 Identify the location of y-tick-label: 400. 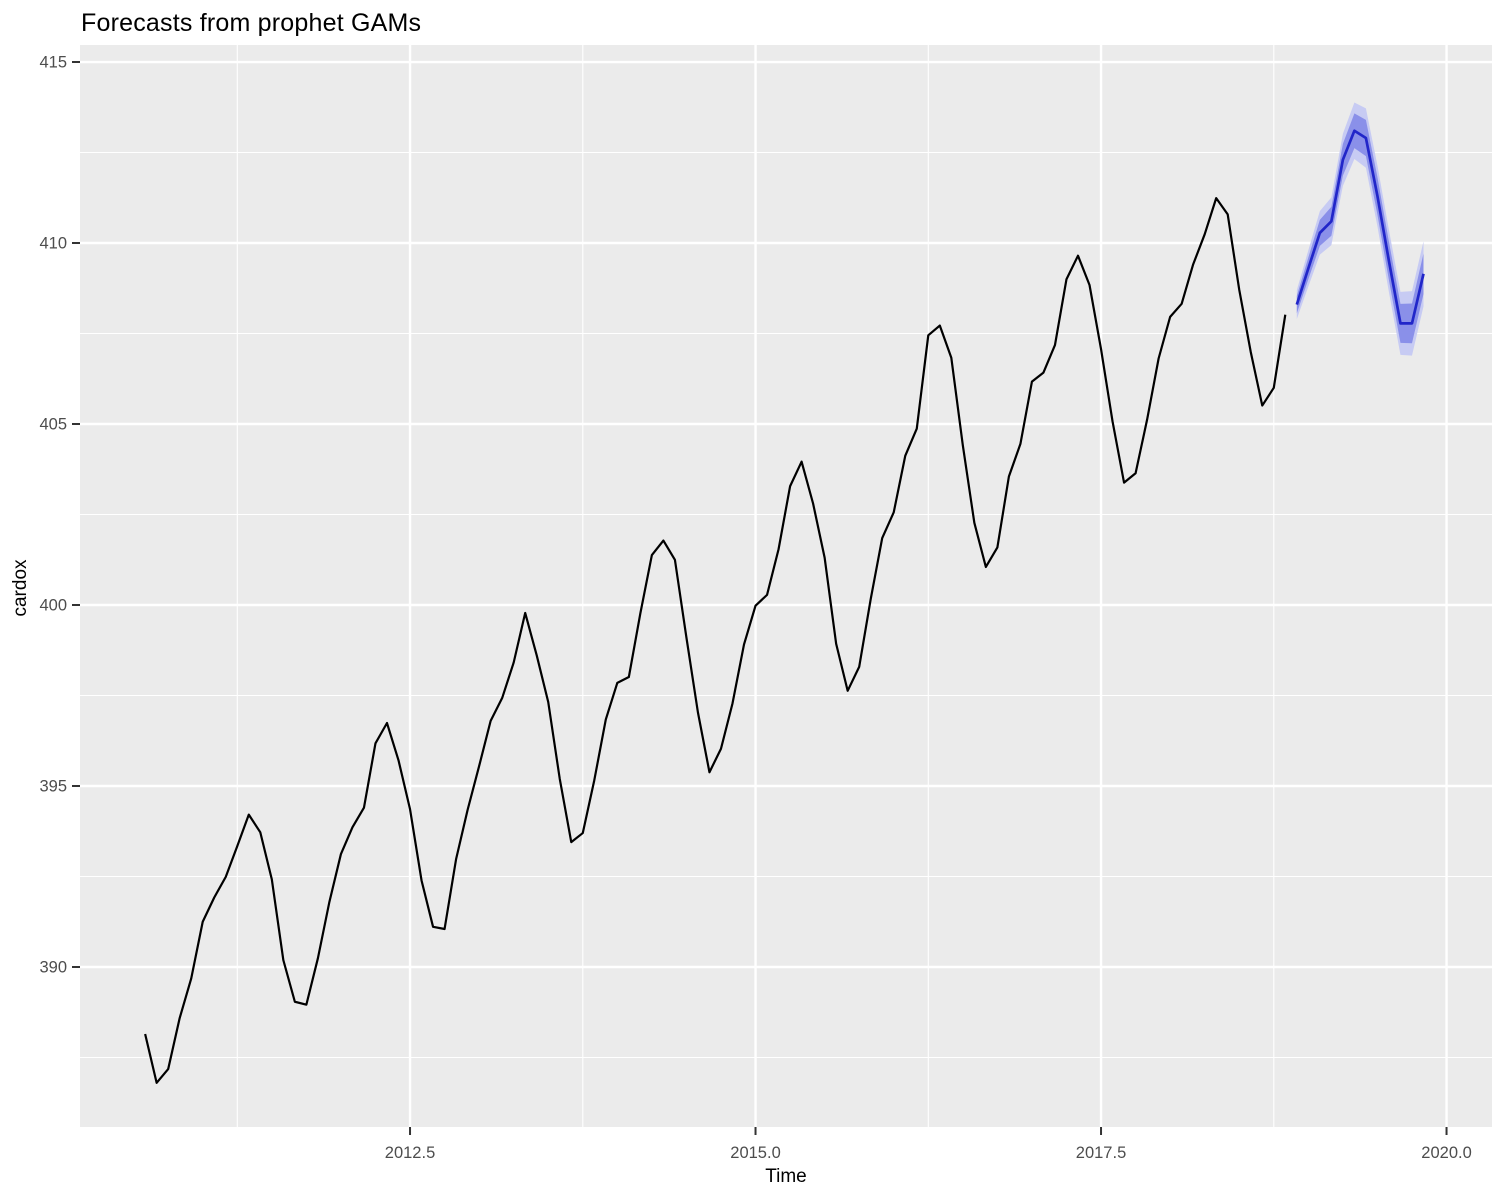
(53, 606).